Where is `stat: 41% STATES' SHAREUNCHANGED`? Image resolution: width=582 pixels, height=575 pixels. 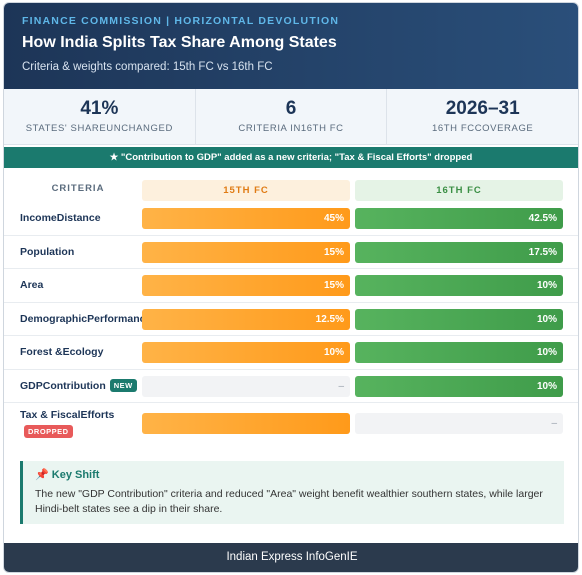 stat: 41% STATES' SHAREUNCHANGED is located at coordinates (100, 116).